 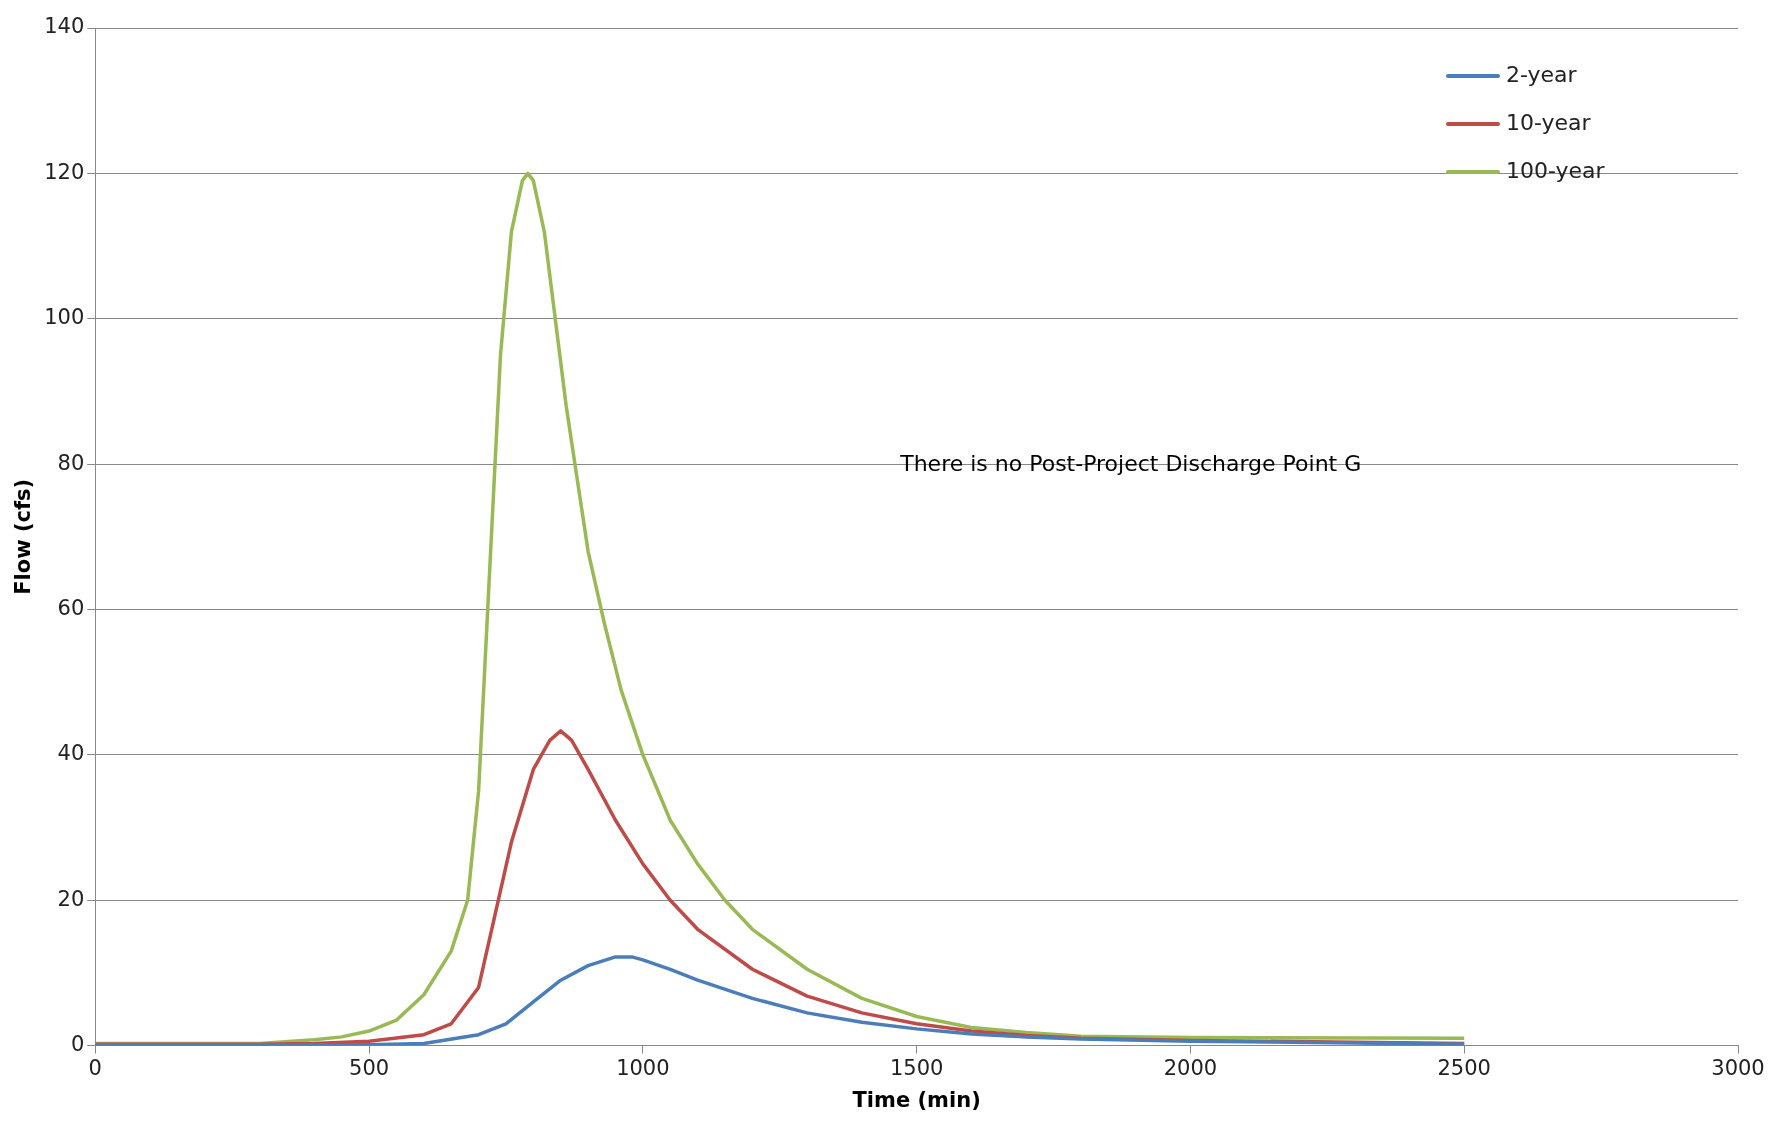 What do you see at coordinates (1542, 74) in the screenshot?
I see `legend-label: 2-year` at bounding box center [1542, 74].